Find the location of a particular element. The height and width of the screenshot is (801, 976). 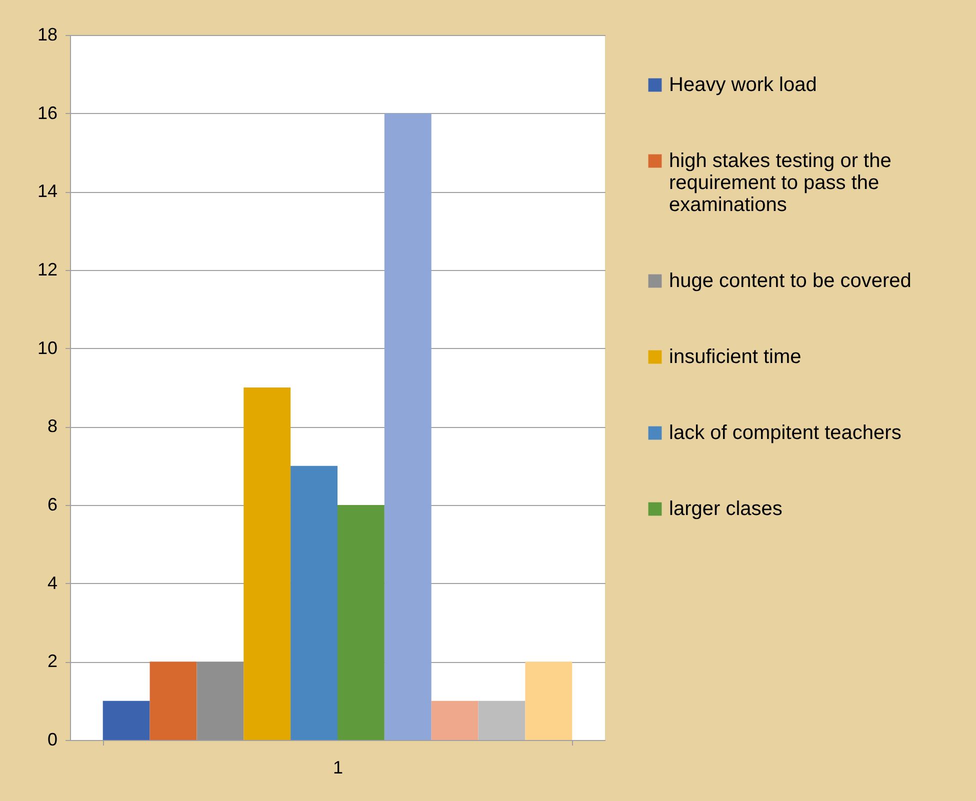

y-tick-label: 6 is located at coordinates (52, 504).